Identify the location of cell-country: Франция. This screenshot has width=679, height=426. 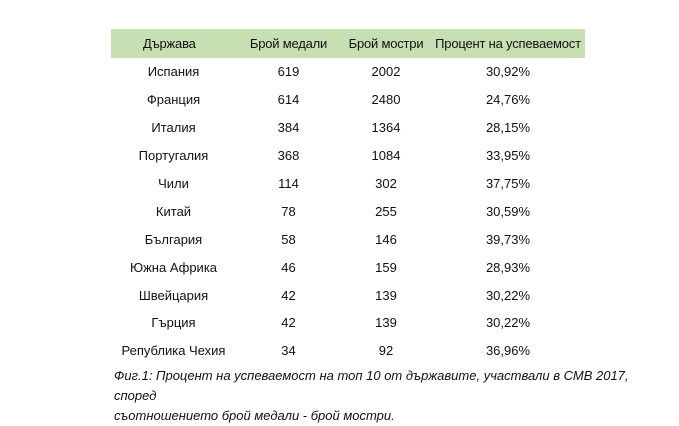
(173, 100).